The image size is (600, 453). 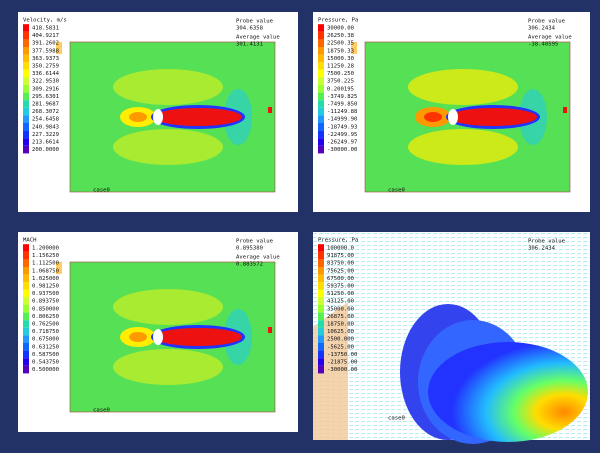 I want to click on legend-label: 1.025000, so click(x=45, y=279).